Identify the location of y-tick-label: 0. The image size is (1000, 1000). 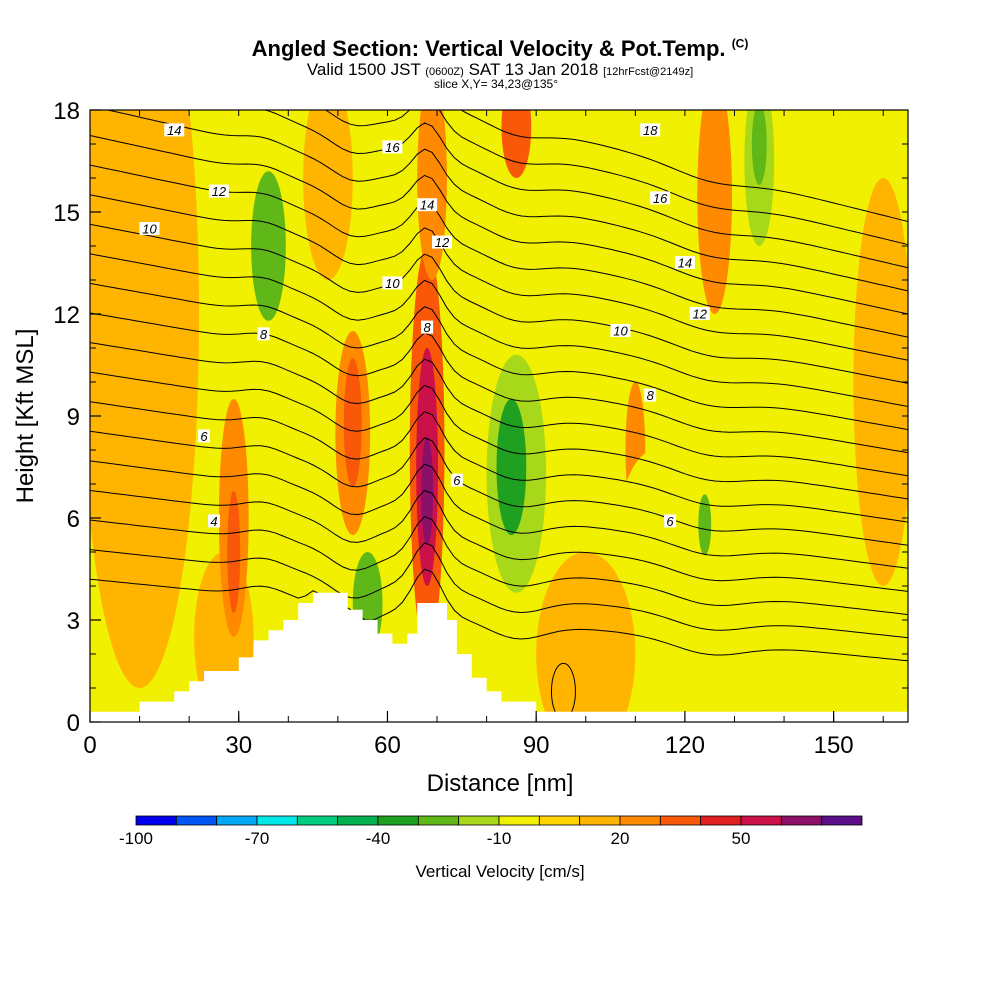
(73, 723).